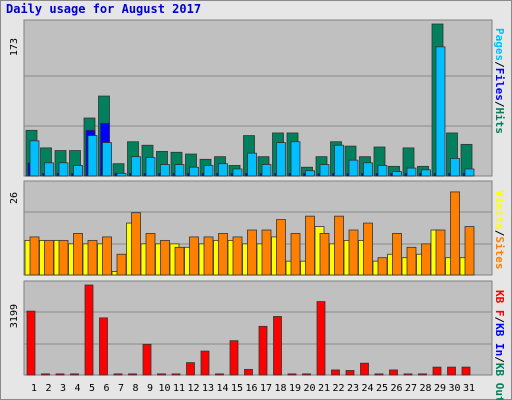 This screenshot has width=512, height=400. I want to click on x-tick-label: 18, so click(280, 388).